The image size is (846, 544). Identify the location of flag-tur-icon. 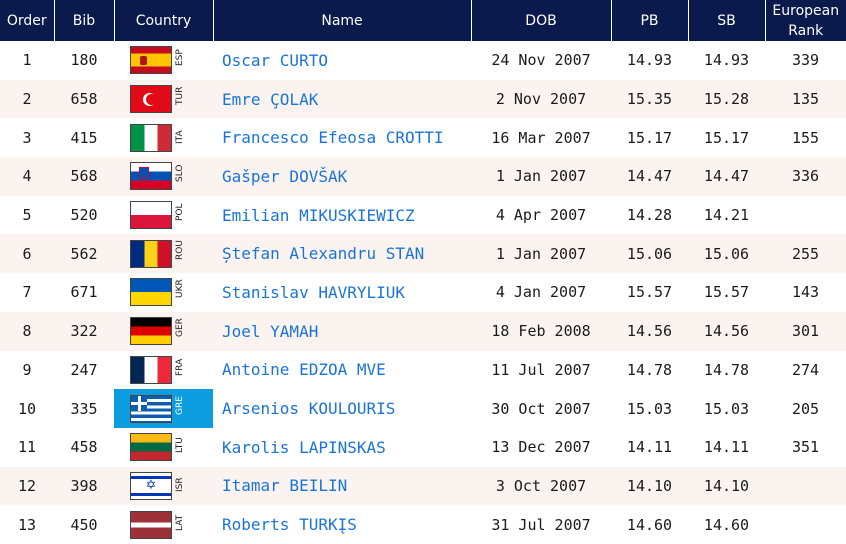
(151, 99).